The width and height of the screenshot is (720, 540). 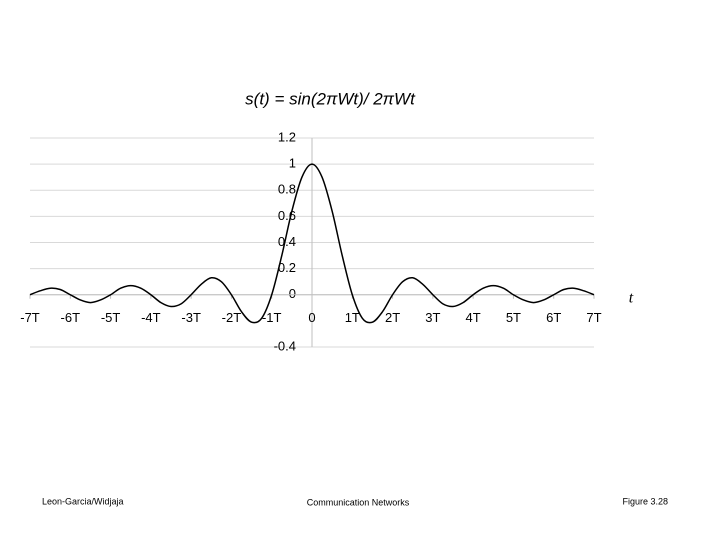 What do you see at coordinates (432, 317) in the screenshot?
I see `x-tick-label: 3T` at bounding box center [432, 317].